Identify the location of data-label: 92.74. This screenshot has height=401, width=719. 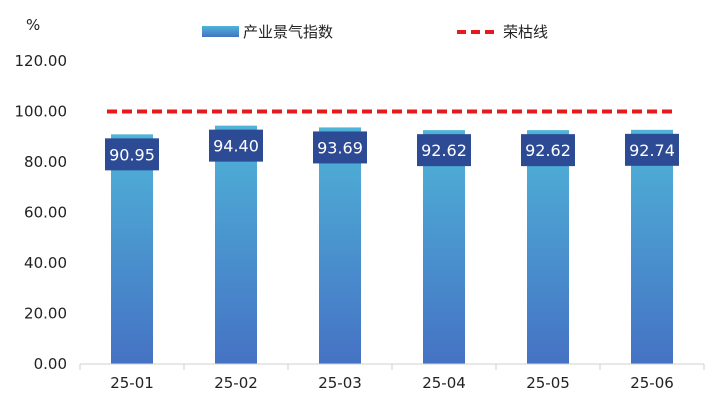
(652, 149).